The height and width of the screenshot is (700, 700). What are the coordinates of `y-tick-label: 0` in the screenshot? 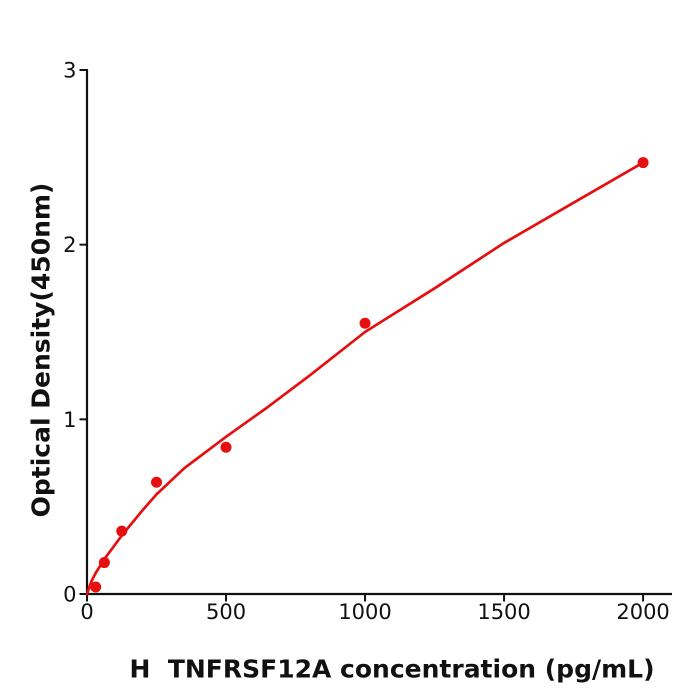 It's located at (69, 595).